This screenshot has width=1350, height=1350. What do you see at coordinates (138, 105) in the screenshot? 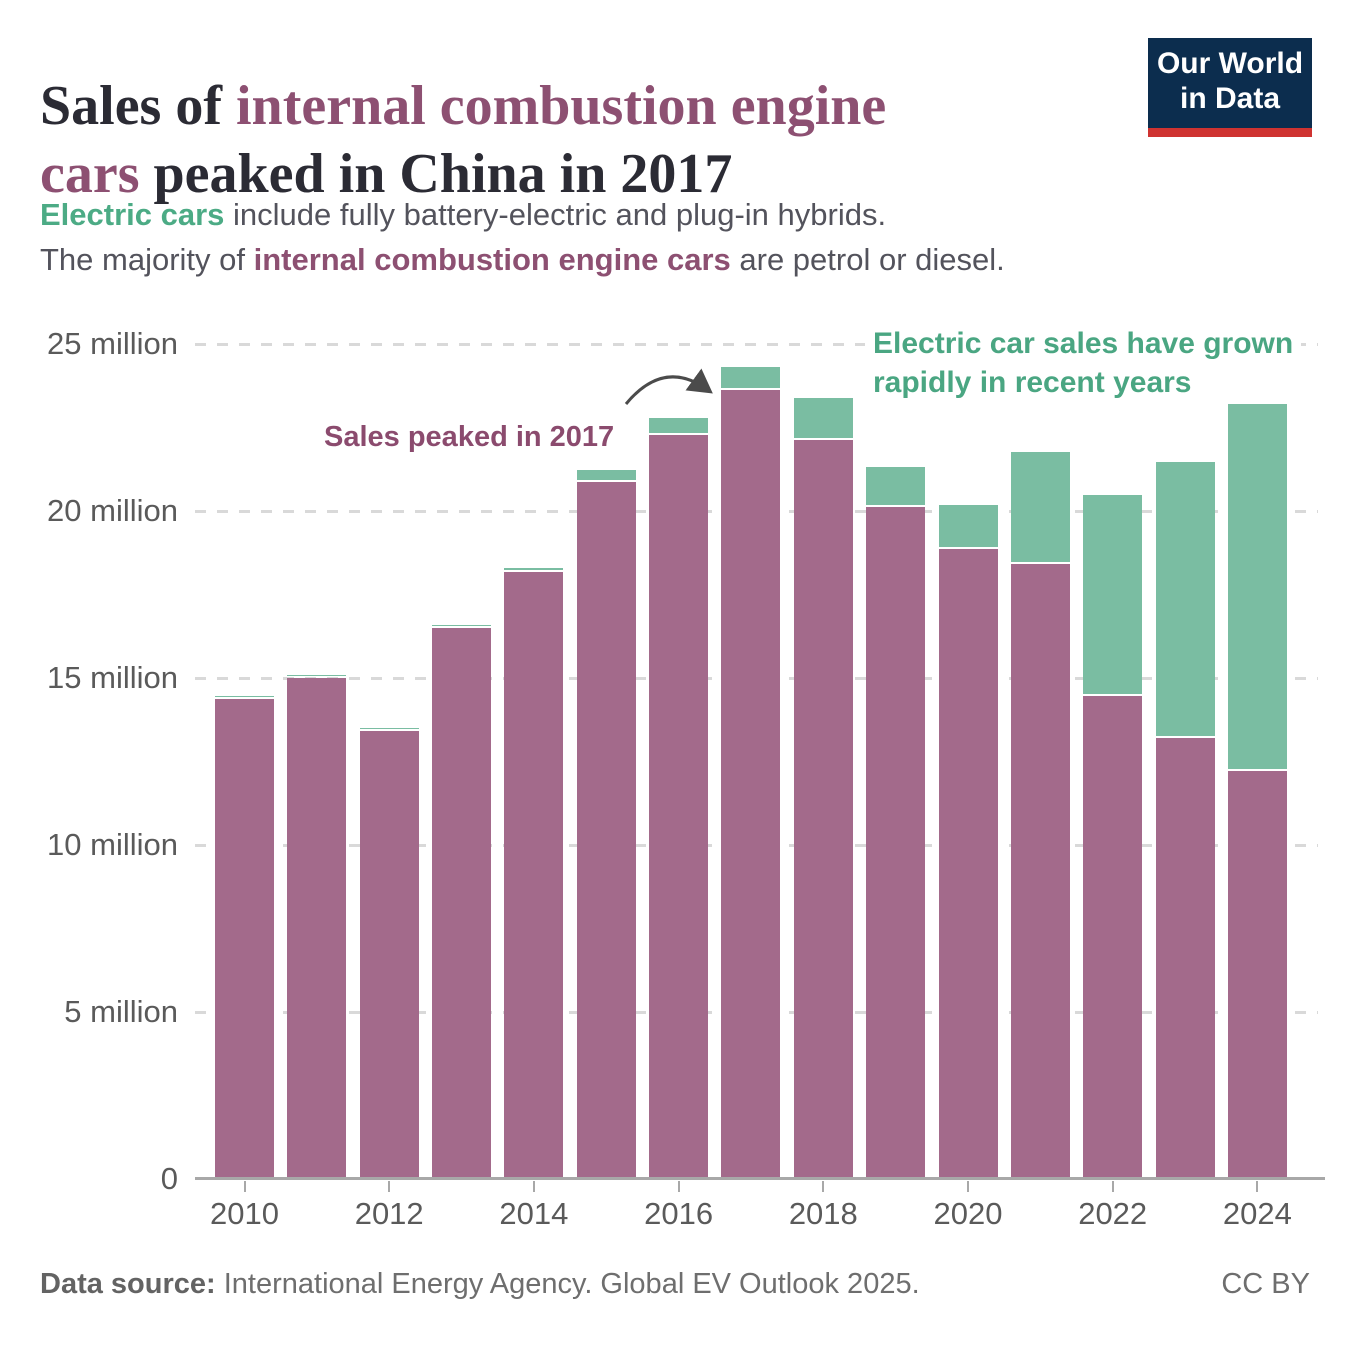
I see `title-prefix: Sales of` at bounding box center [138, 105].